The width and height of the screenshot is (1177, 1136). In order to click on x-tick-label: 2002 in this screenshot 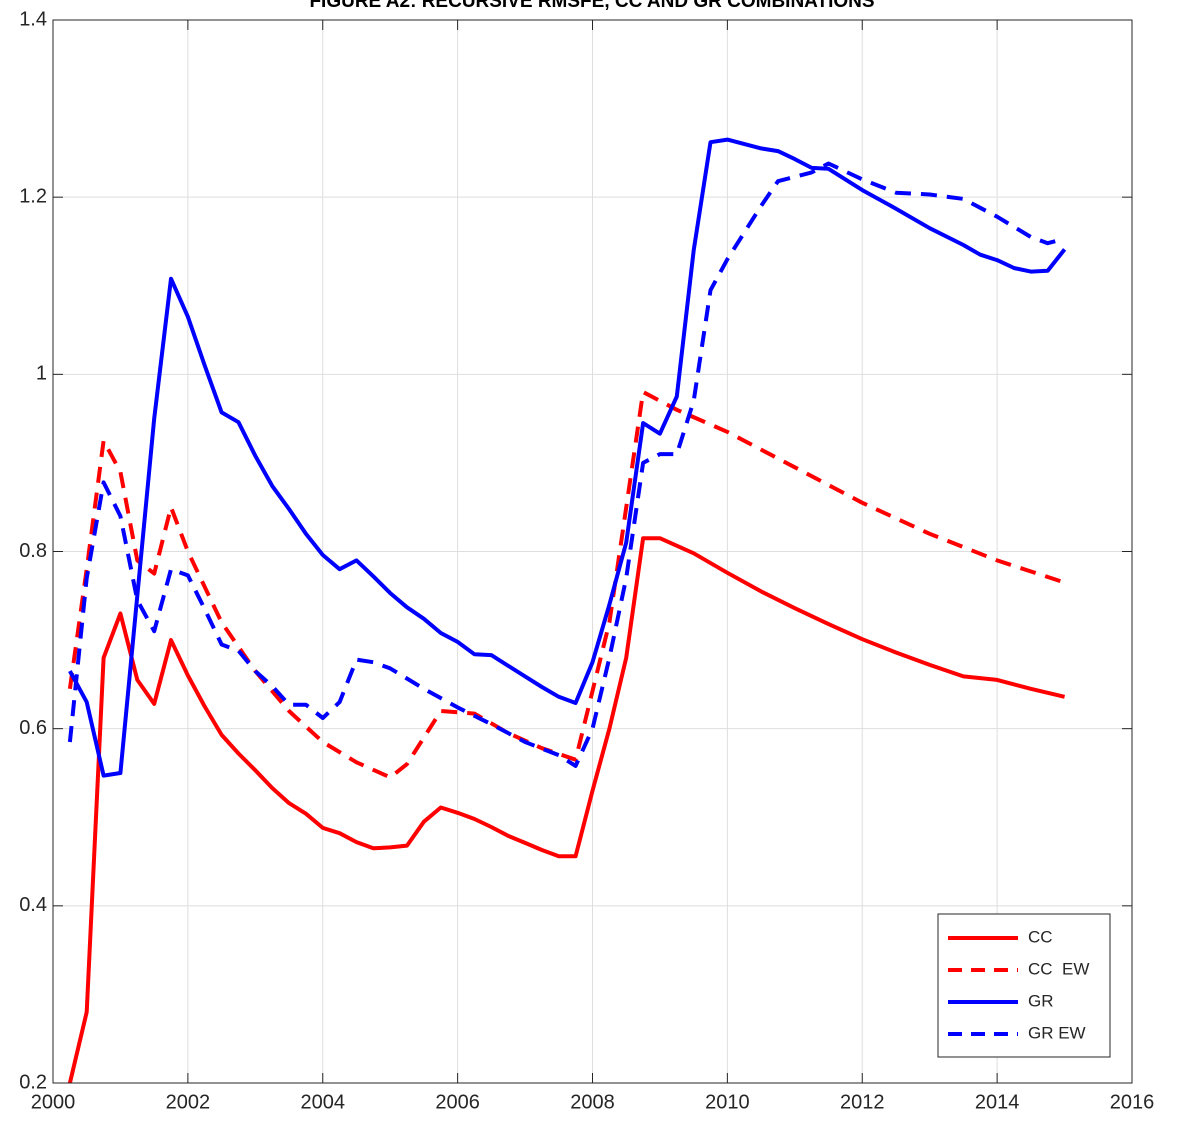, I will do `click(188, 1102)`.